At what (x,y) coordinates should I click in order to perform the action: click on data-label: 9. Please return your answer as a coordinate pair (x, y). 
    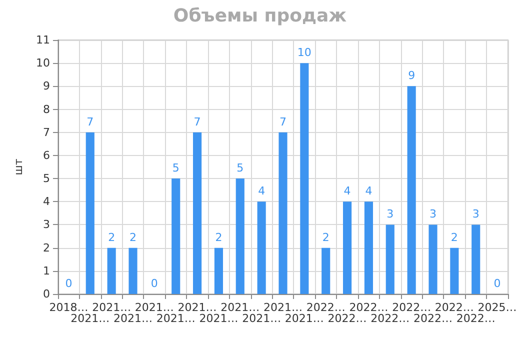
    Looking at the image, I should click on (412, 75).